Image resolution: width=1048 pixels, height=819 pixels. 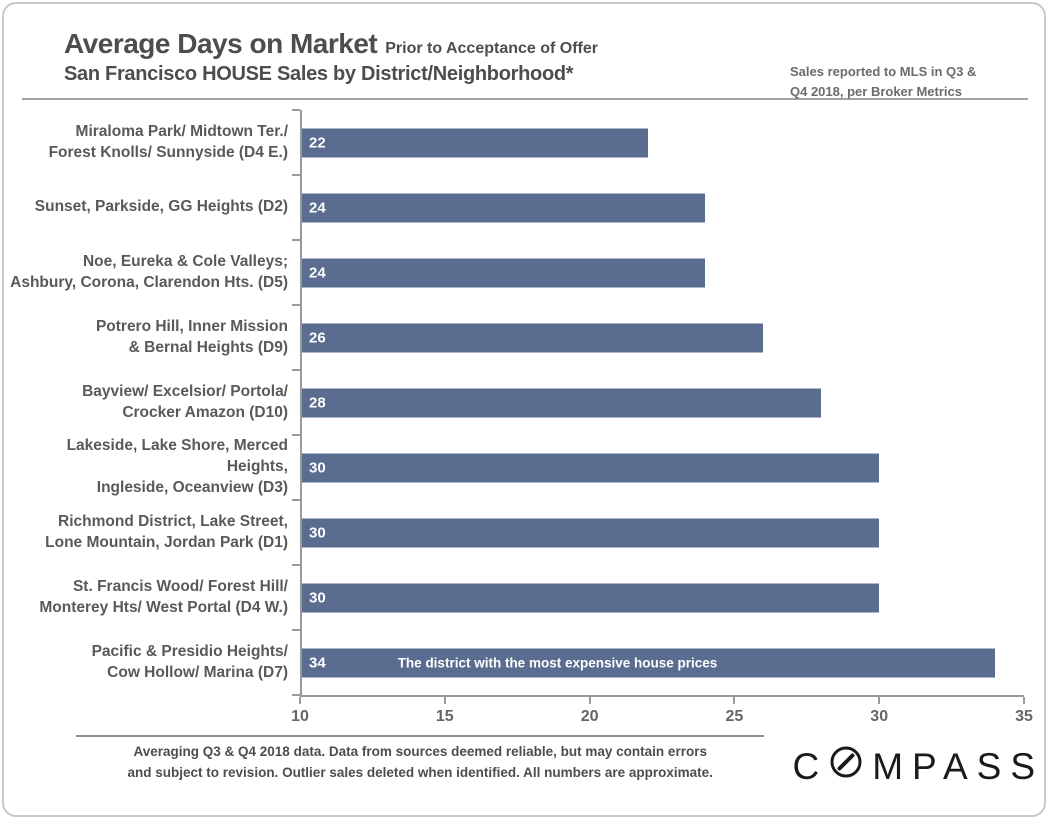 What do you see at coordinates (734, 716) in the screenshot?
I see `x-tick-label: 25` at bounding box center [734, 716].